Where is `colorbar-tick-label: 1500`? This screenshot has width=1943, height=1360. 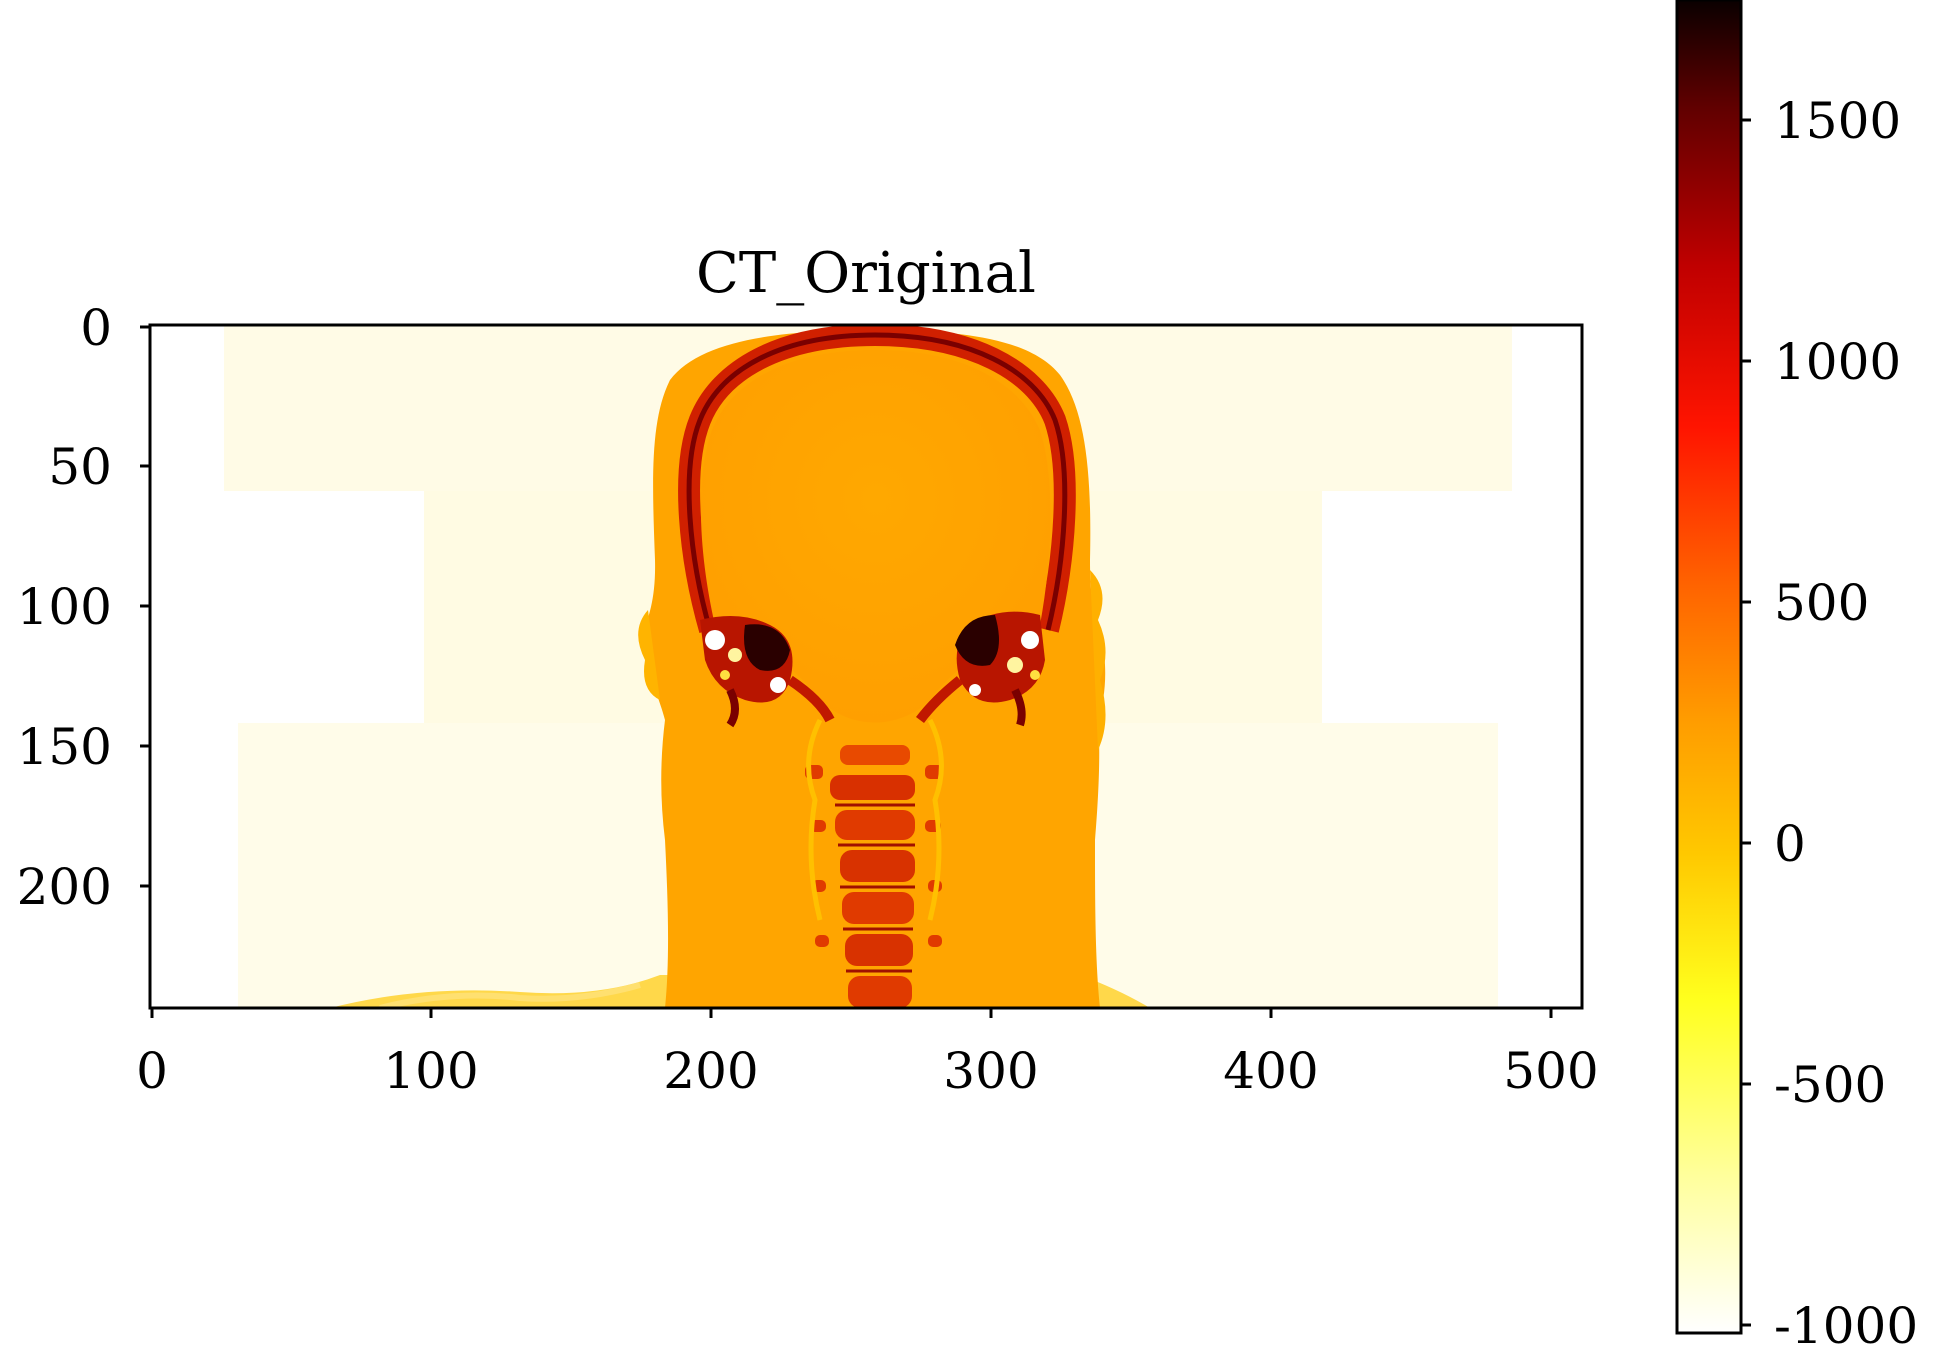
colorbar-tick-label: 1500 is located at coordinates (1837, 121).